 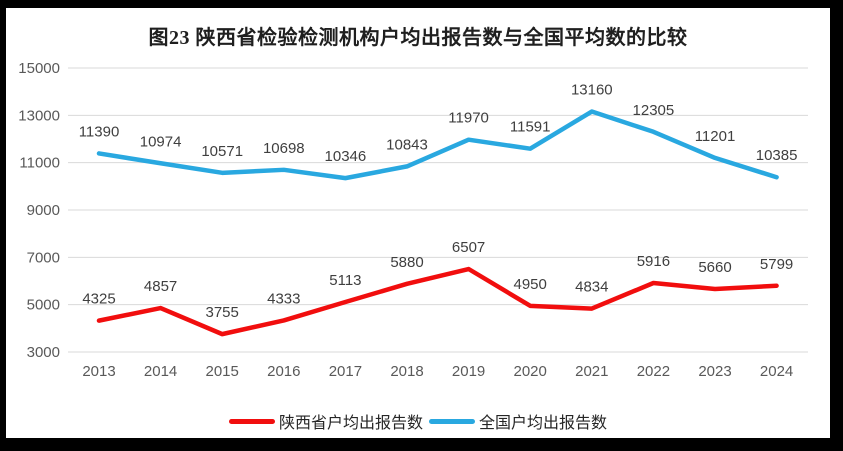 What do you see at coordinates (530, 127) in the screenshot?
I see `data-label: 11591` at bounding box center [530, 127].